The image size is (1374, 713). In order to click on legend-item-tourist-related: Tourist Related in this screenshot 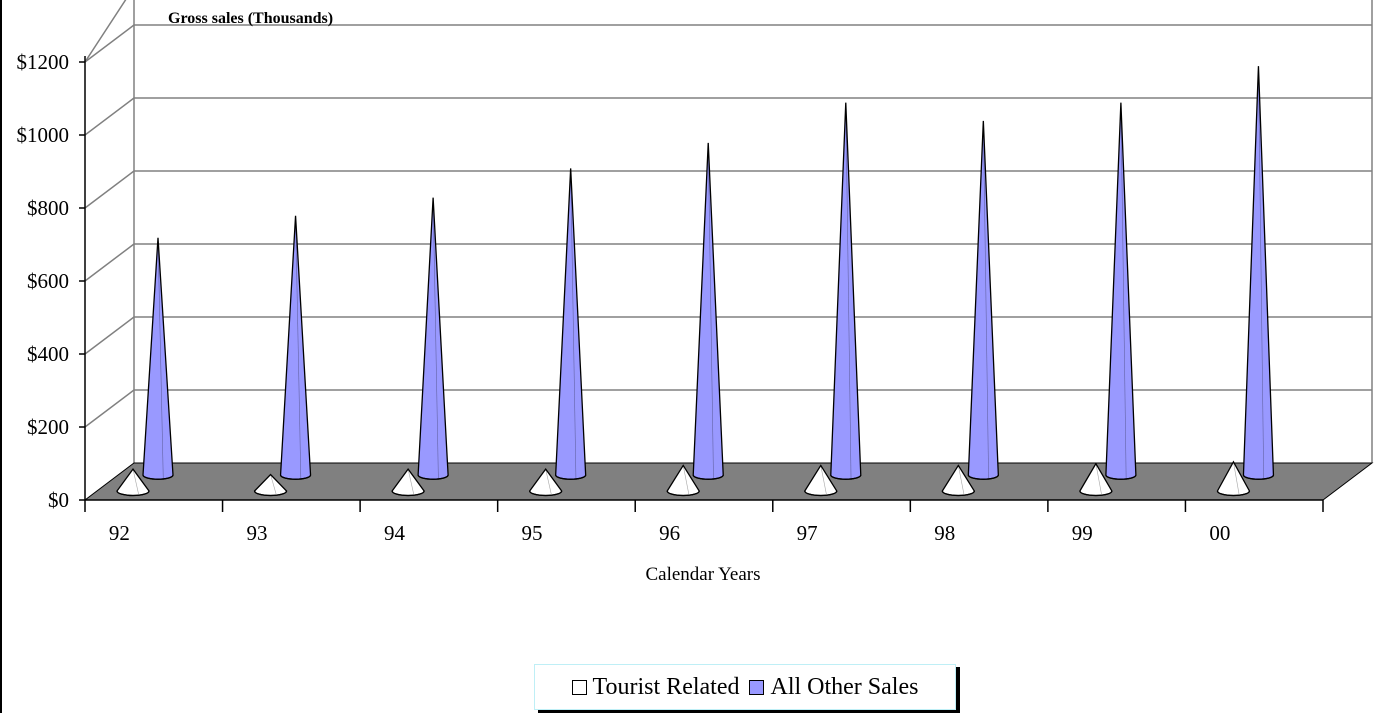, I will do `click(655, 687)`.